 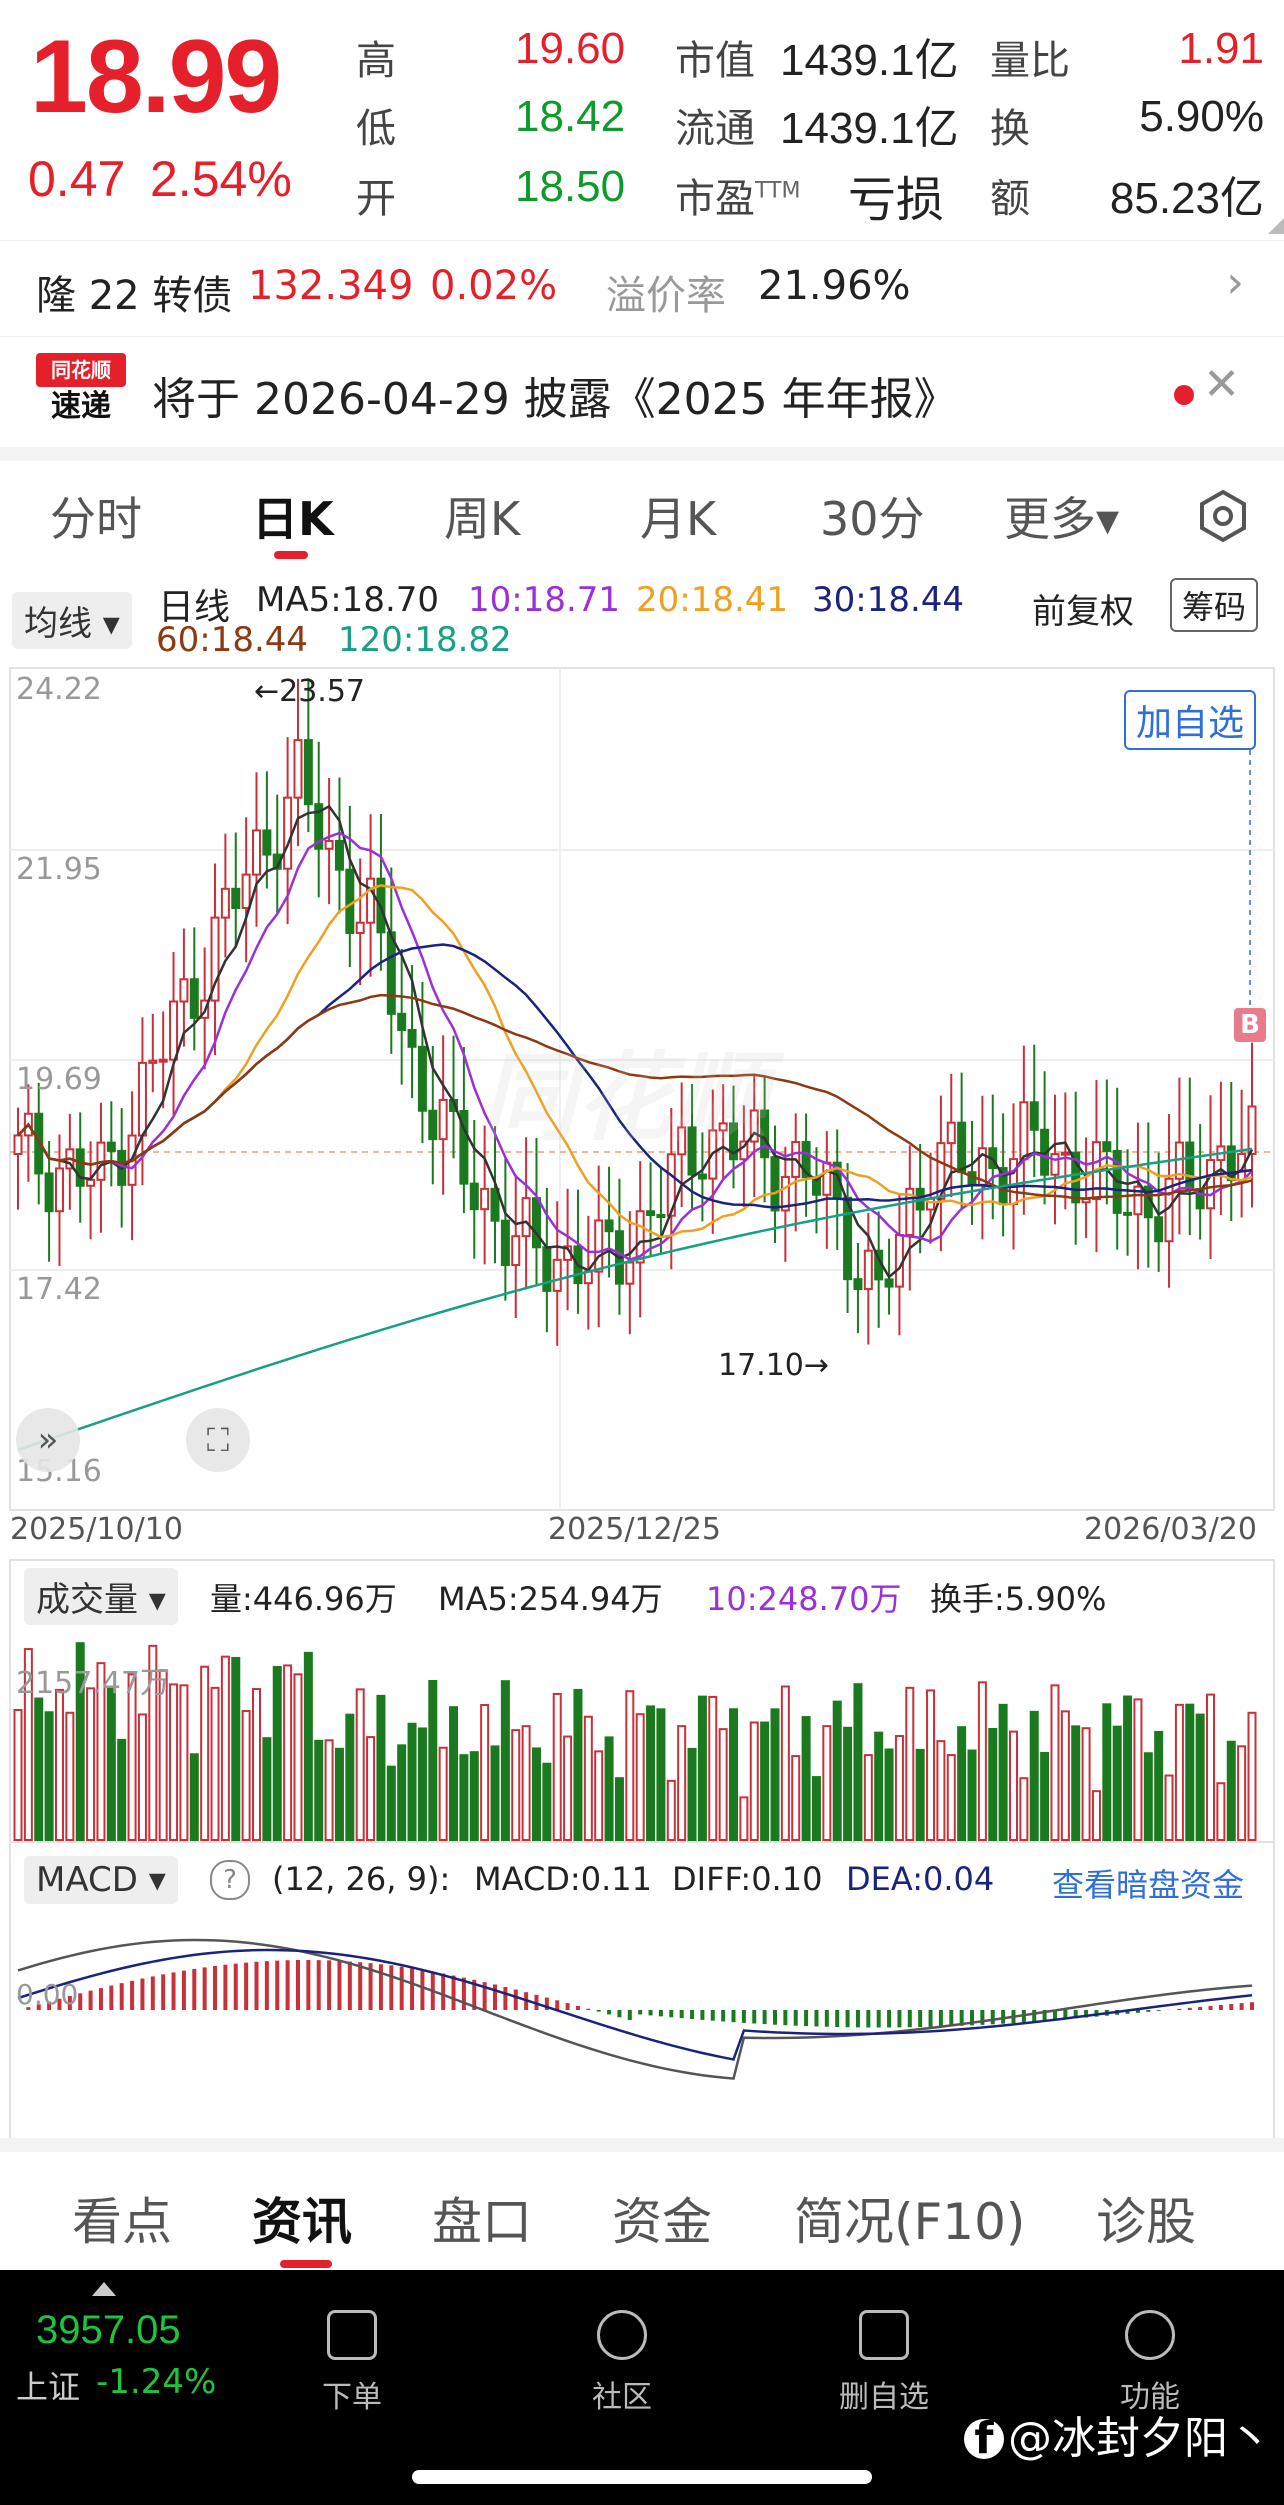 I want to click on ma5-value: MA5:18.70, so click(x=348, y=600).